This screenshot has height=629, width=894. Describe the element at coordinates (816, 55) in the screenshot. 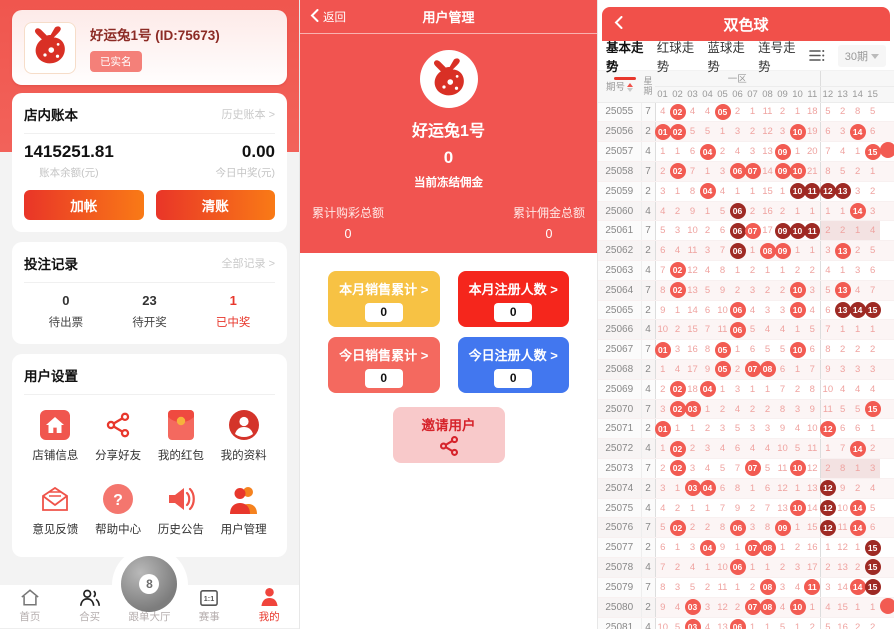

I see `list-filter-icon` at that location.